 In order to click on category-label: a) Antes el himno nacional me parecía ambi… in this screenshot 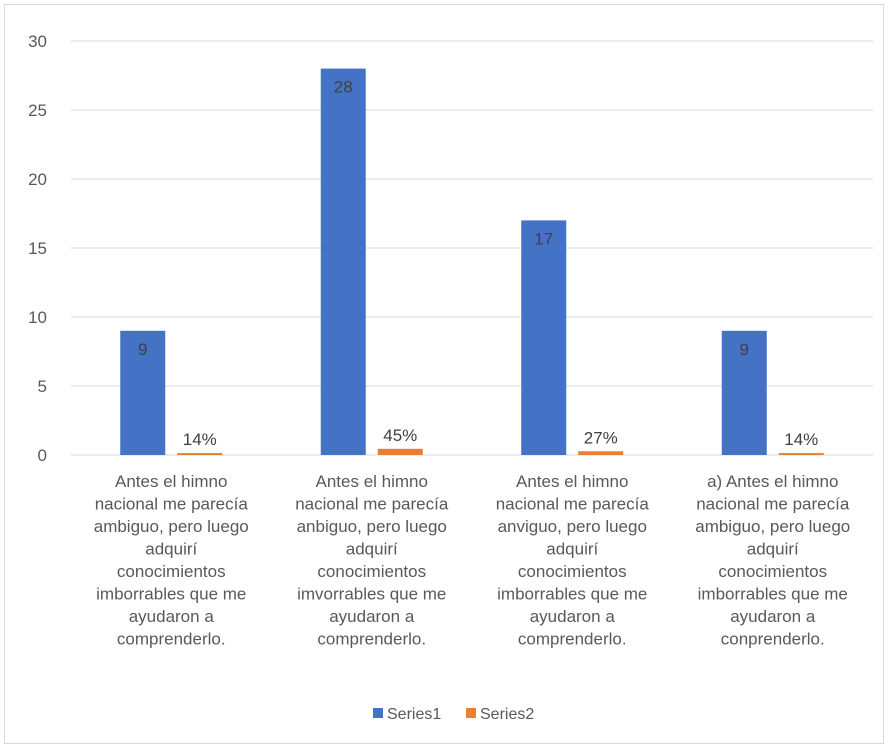, I will do `click(772, 560)`.